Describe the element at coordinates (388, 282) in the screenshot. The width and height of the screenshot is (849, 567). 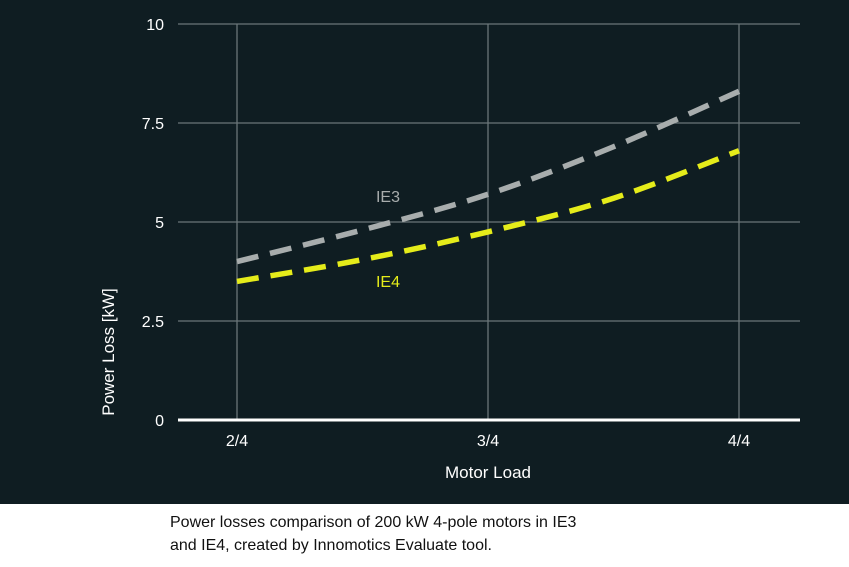
I see `series-label-ie4: IE4` at that location.